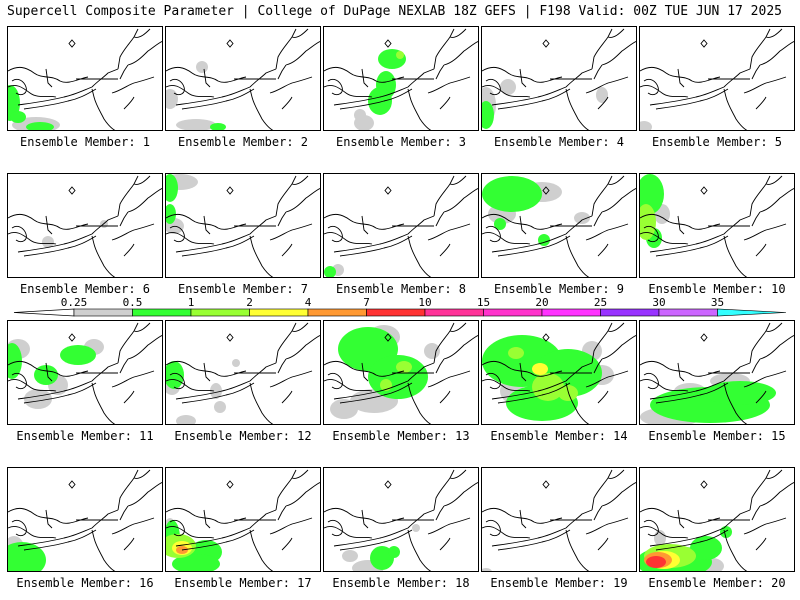 The width and height of the screenshot is (800, 600). Describe the element at coordinates (85, 436) in the screenshot. I see `ensemble-member-label: Ensemble Member: 11` at that location.